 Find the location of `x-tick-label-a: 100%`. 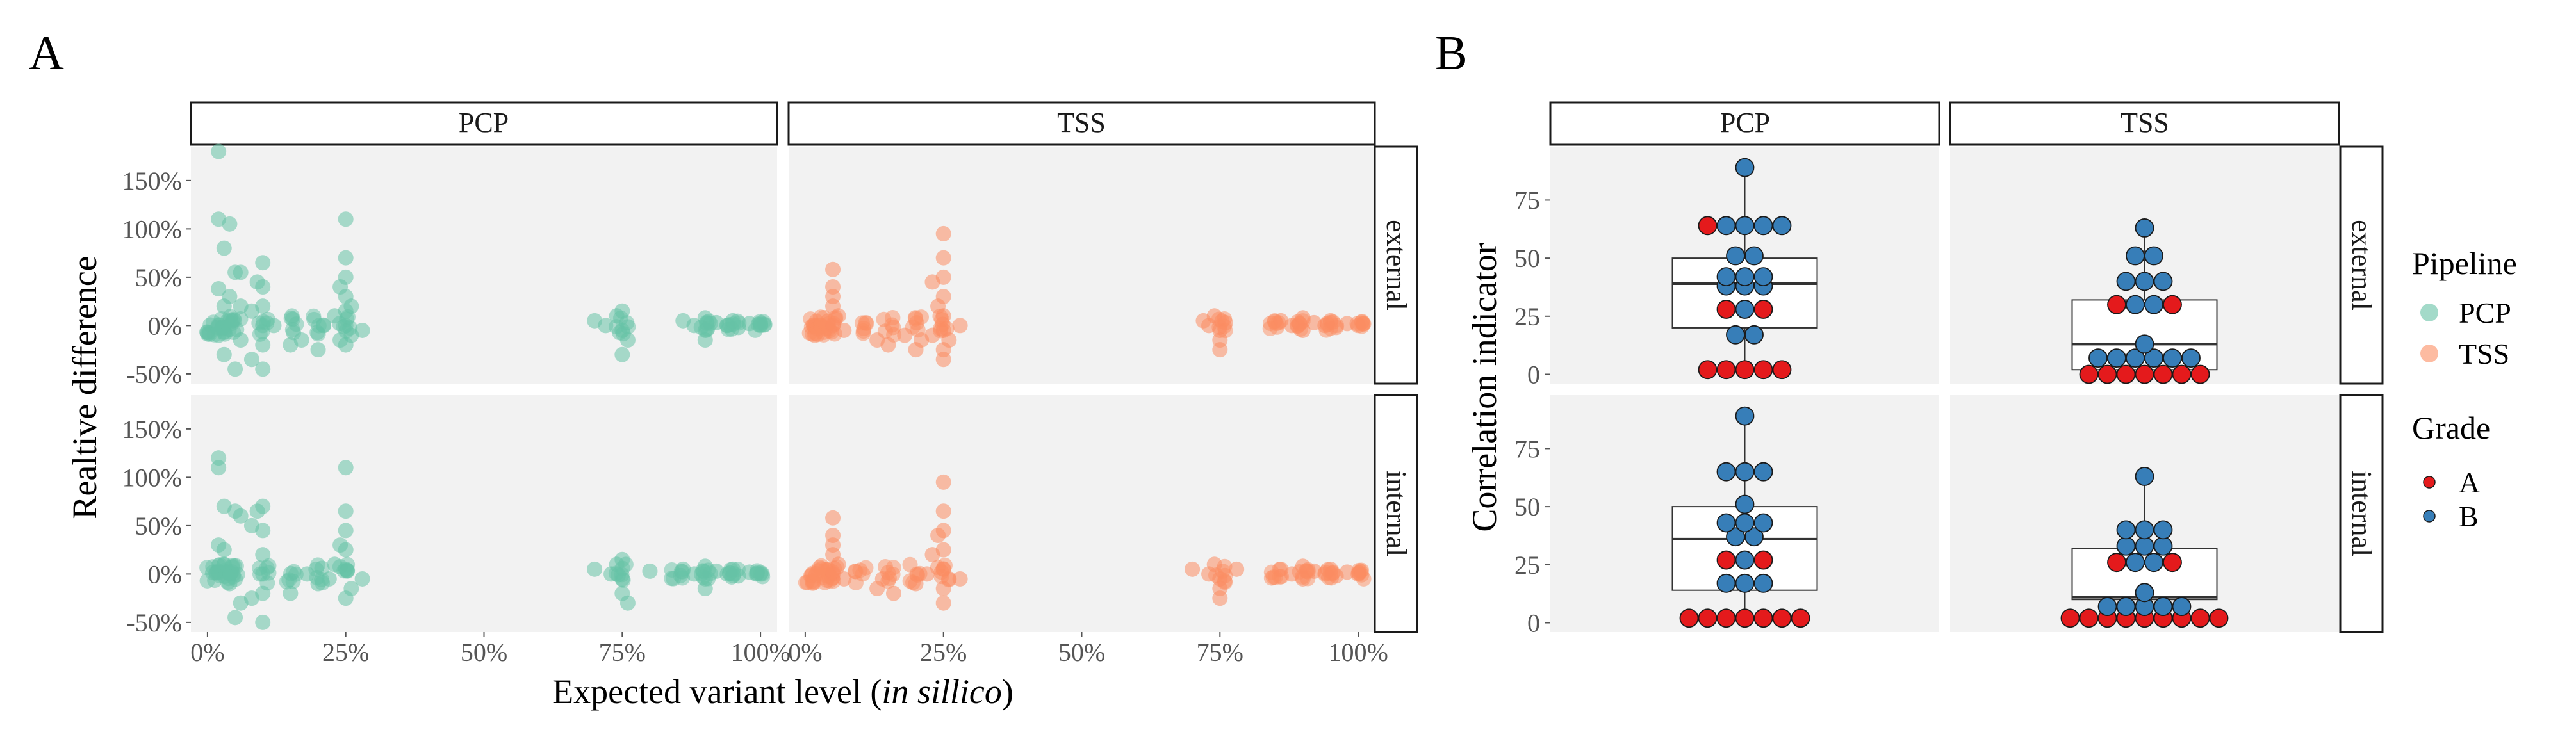

x-tick-label-a: 100% is located at coordinates (760, 652).